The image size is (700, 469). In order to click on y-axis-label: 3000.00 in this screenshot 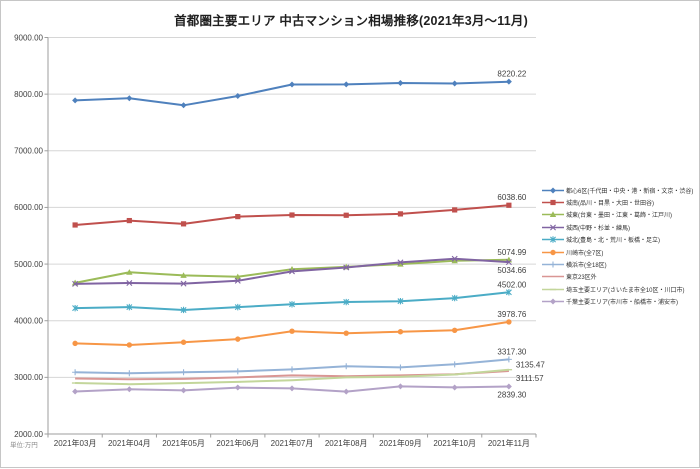, I will do `click(28, 377)`.